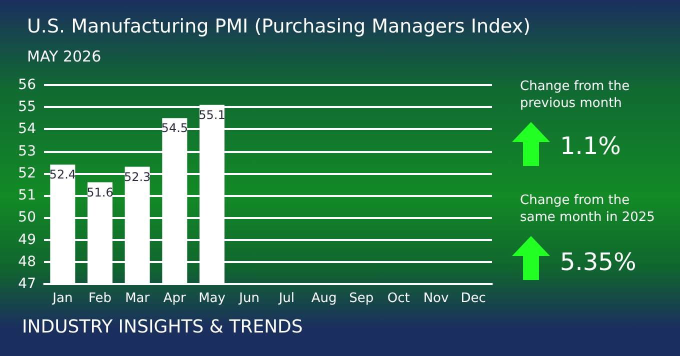  Describe the element at coordinates (27, 85) in the screenshot. I see `y-tick-label: 56` at that location.